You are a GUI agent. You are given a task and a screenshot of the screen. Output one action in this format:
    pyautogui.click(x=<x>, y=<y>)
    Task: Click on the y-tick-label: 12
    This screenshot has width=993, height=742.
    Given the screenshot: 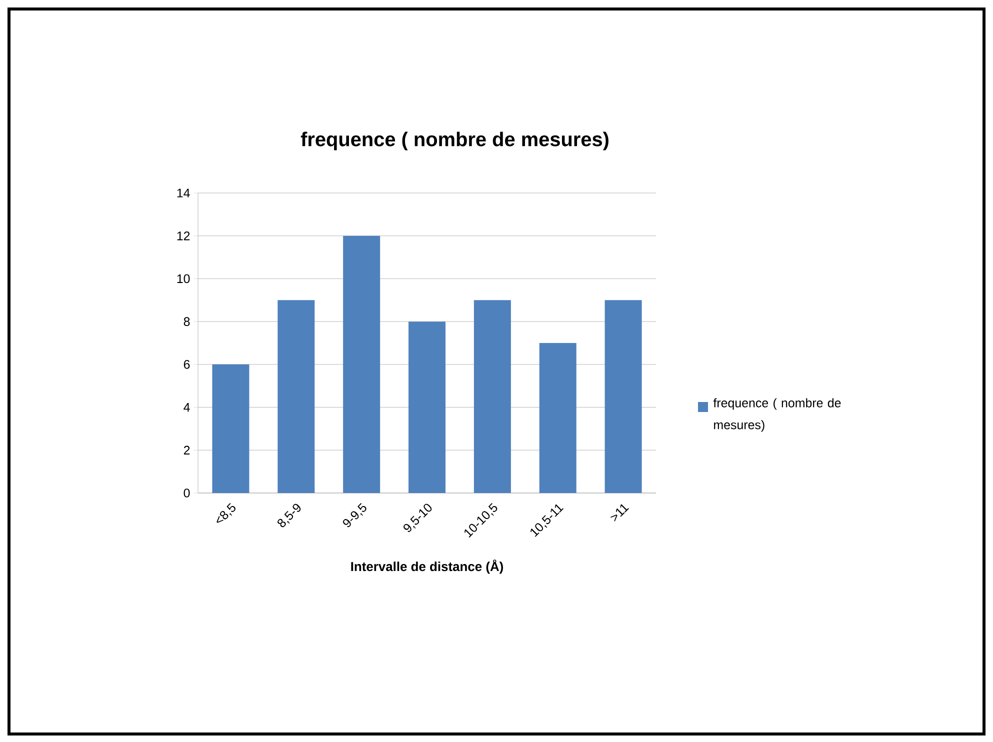 What is the action you would take?
    pyautogui.click(x=183, y=236)
    